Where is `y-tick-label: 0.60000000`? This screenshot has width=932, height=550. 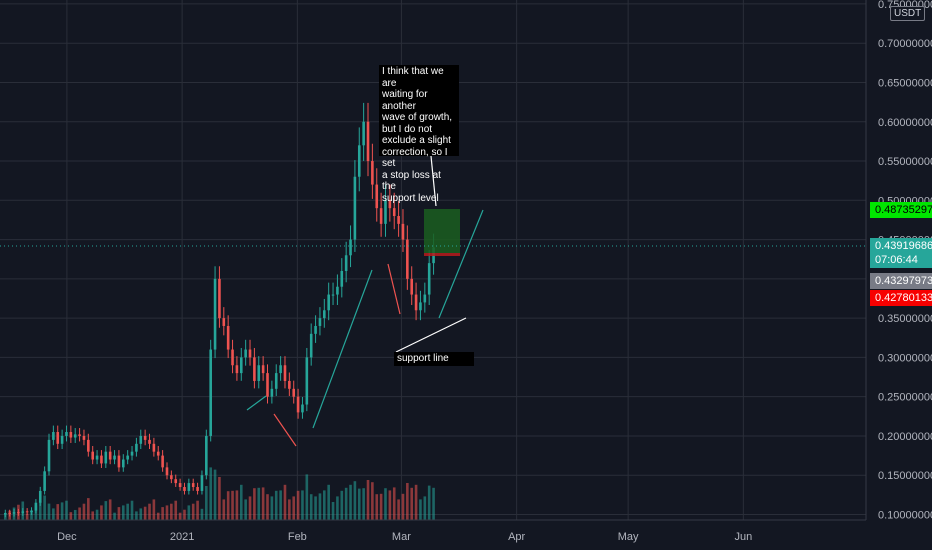
y-tick-label: 0.60000000 is located at coordinates (905, 123).